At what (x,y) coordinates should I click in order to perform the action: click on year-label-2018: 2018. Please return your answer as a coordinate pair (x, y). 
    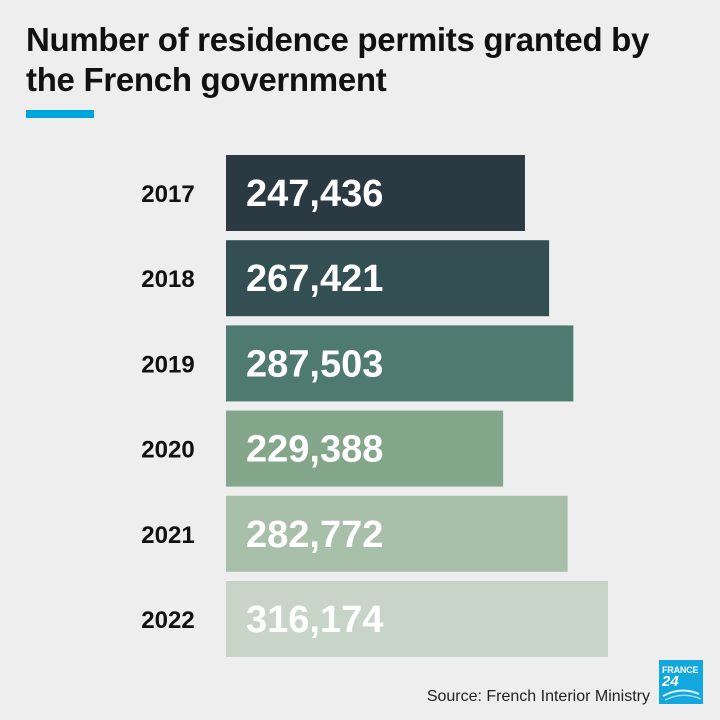
    Looking at the image, I should click on (167, 279).